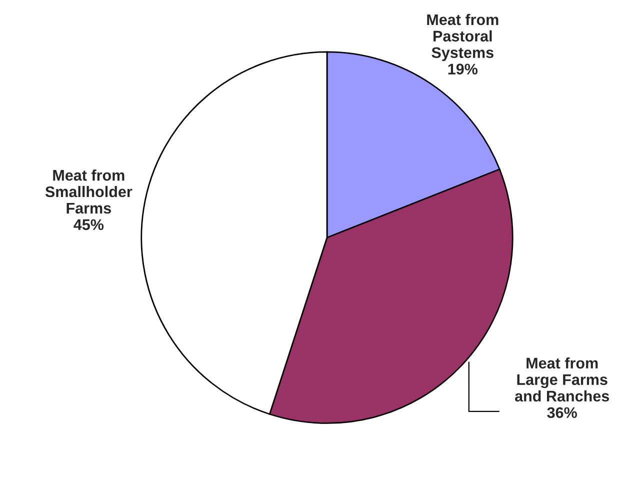 The image size is (617, 495). Describe the element at coordinates (562, 412) in the screenshot. I see `data-label: 36%` at that location.